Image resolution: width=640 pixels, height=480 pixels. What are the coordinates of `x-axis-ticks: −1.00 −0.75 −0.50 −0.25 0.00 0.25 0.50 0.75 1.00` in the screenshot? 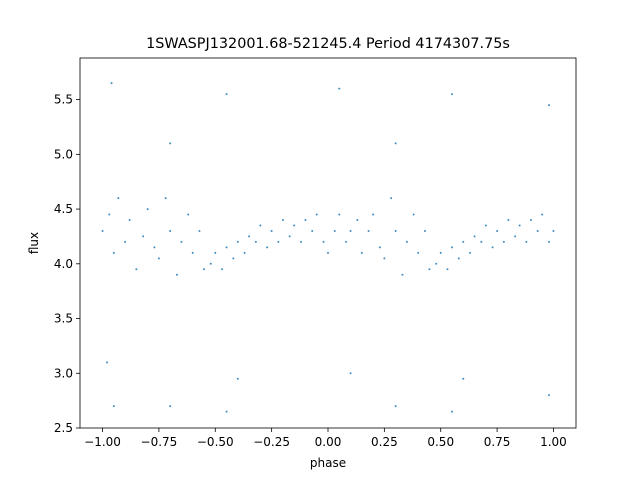 It's located at (325, 438).